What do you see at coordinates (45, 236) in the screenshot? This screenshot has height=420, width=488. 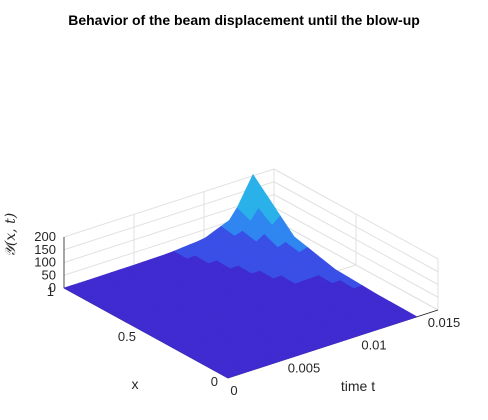 I see `z-tick-label: 200` at bounding box center [45, 236].